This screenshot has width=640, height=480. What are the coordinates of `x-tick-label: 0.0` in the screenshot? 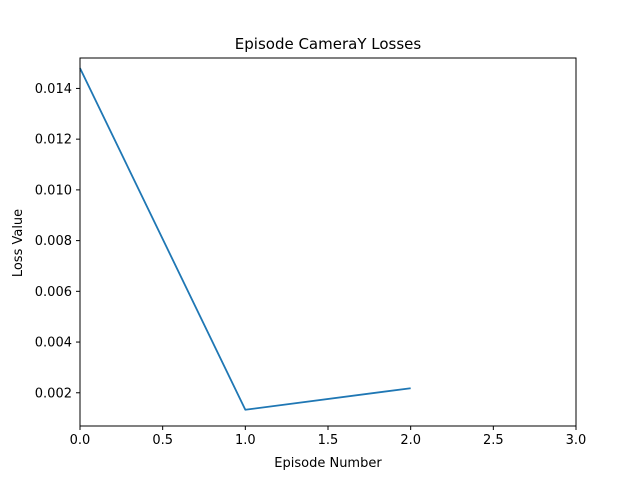 It's located at (80, 440).